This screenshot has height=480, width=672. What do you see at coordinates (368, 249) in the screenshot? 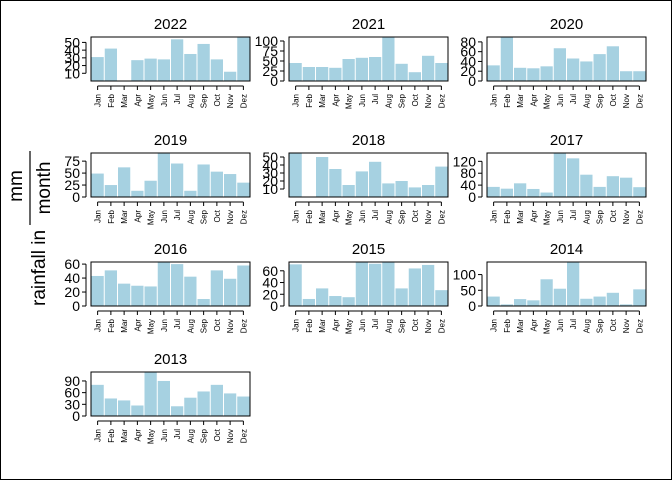
I see `panel-title: 2015` at bounding box center [368, 249].